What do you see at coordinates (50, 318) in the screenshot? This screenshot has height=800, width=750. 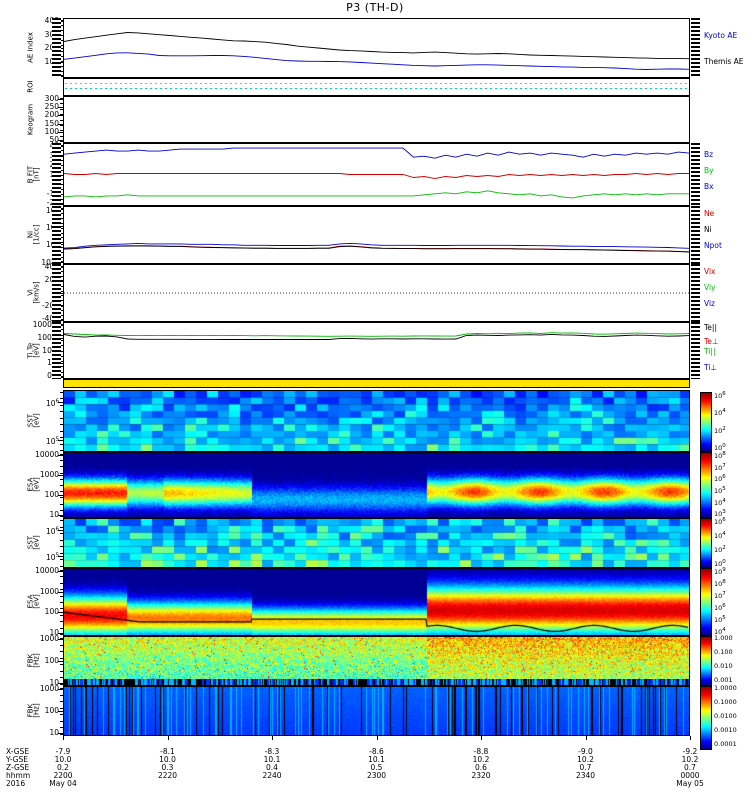 I see `ytick-vi-4: -400` at bounding box center [50, 318].